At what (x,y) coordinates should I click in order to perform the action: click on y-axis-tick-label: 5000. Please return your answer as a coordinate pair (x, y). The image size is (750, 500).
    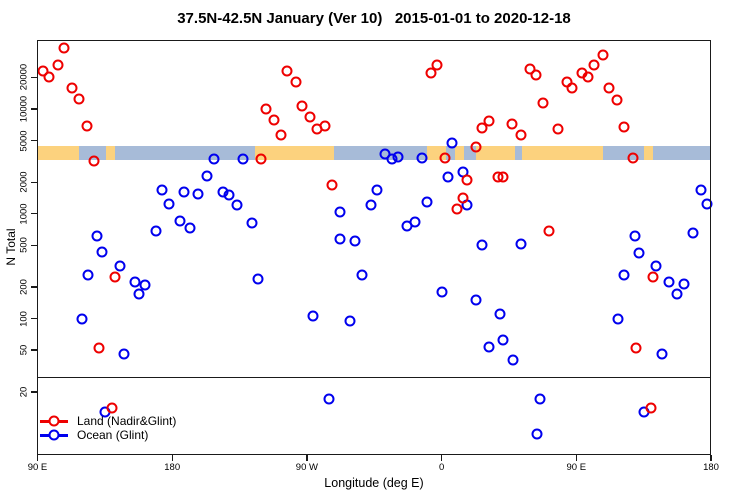
    Looking at the image, I should click on (24, 140).